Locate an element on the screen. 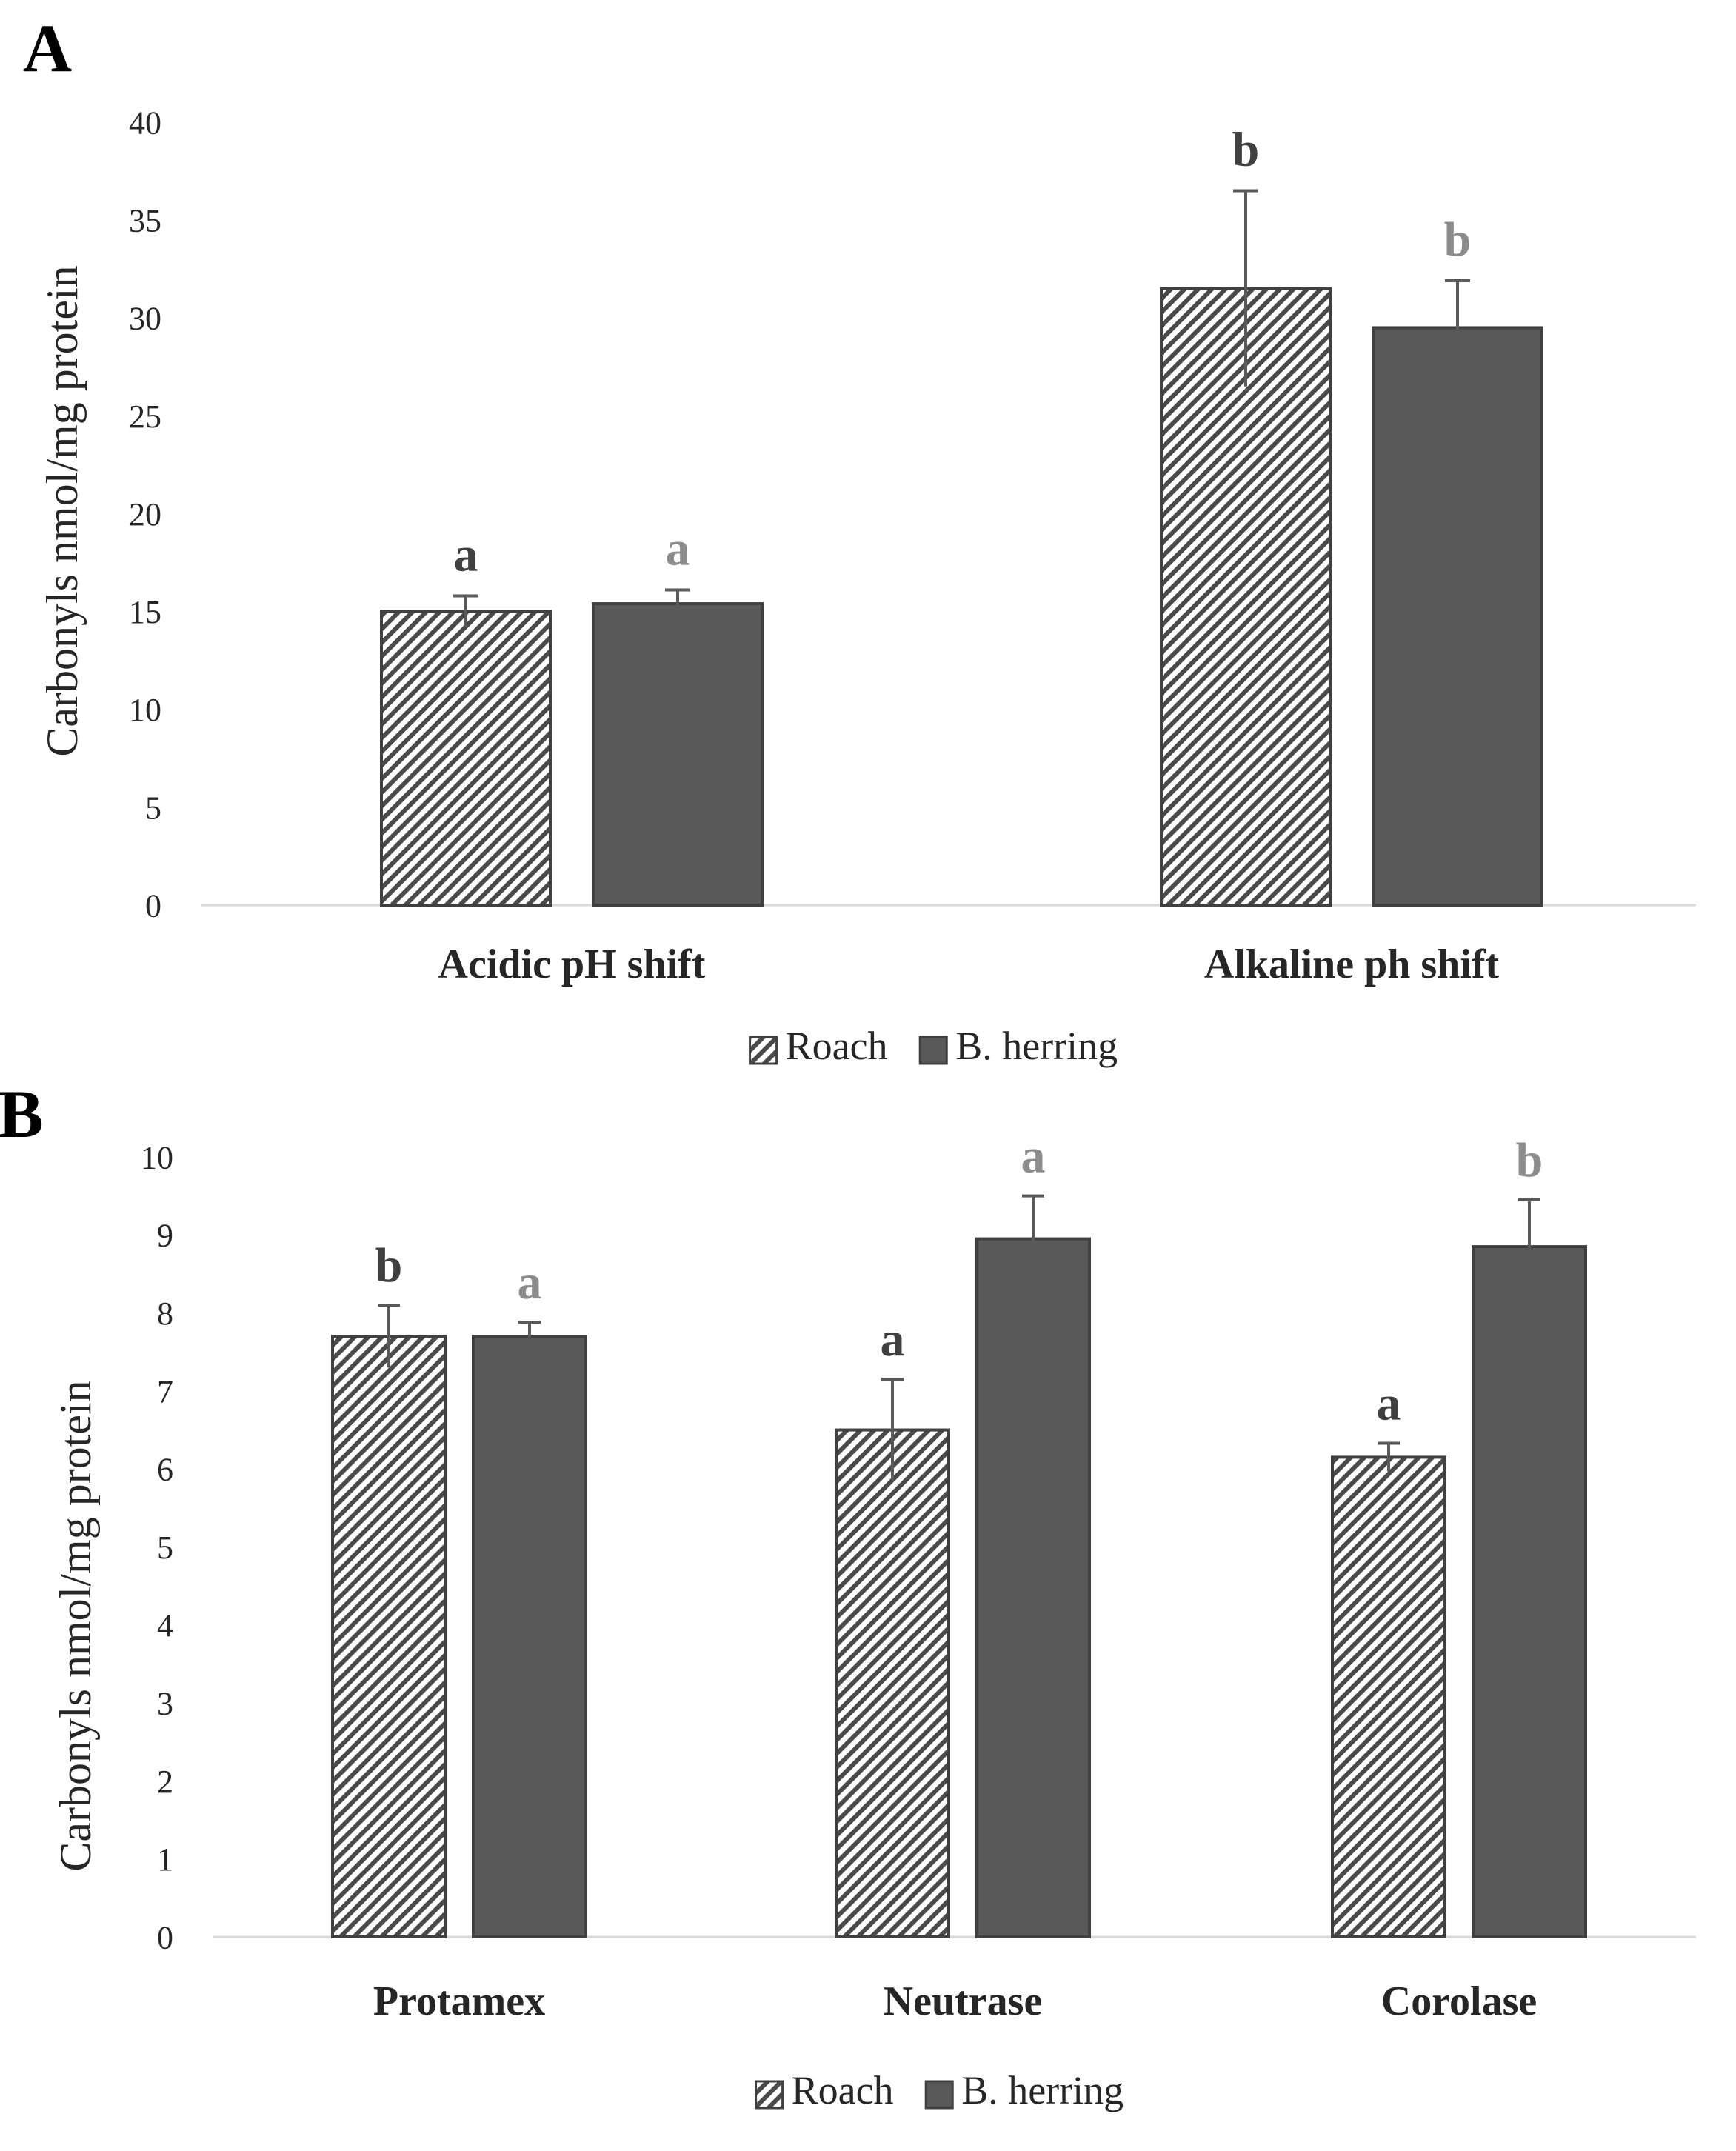 This screenshot has width=1736, height=2151. panel-b-category-label: Protamex is located at coordinates (459, 2001).